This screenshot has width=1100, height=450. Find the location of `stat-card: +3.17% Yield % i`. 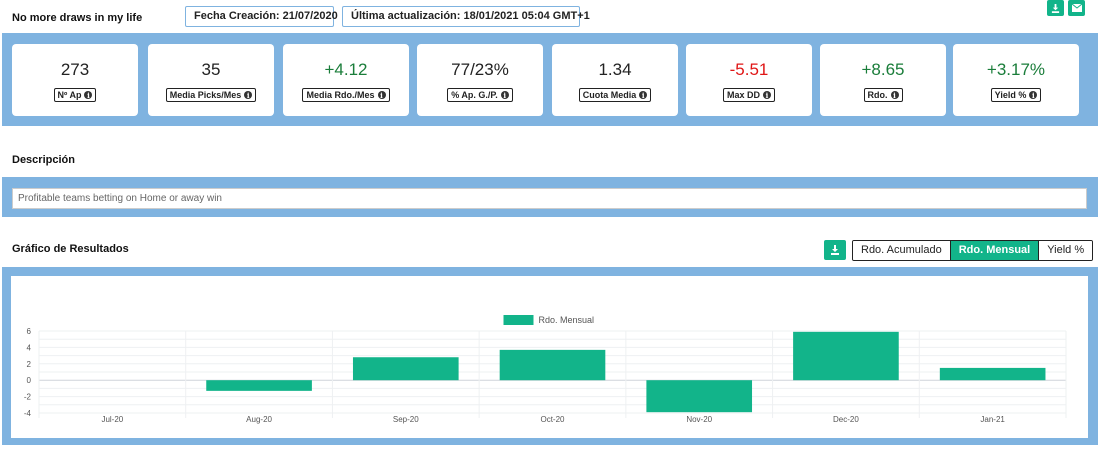

stat-card: +3.17% Yield % i is located at coordinates (1016, 80).